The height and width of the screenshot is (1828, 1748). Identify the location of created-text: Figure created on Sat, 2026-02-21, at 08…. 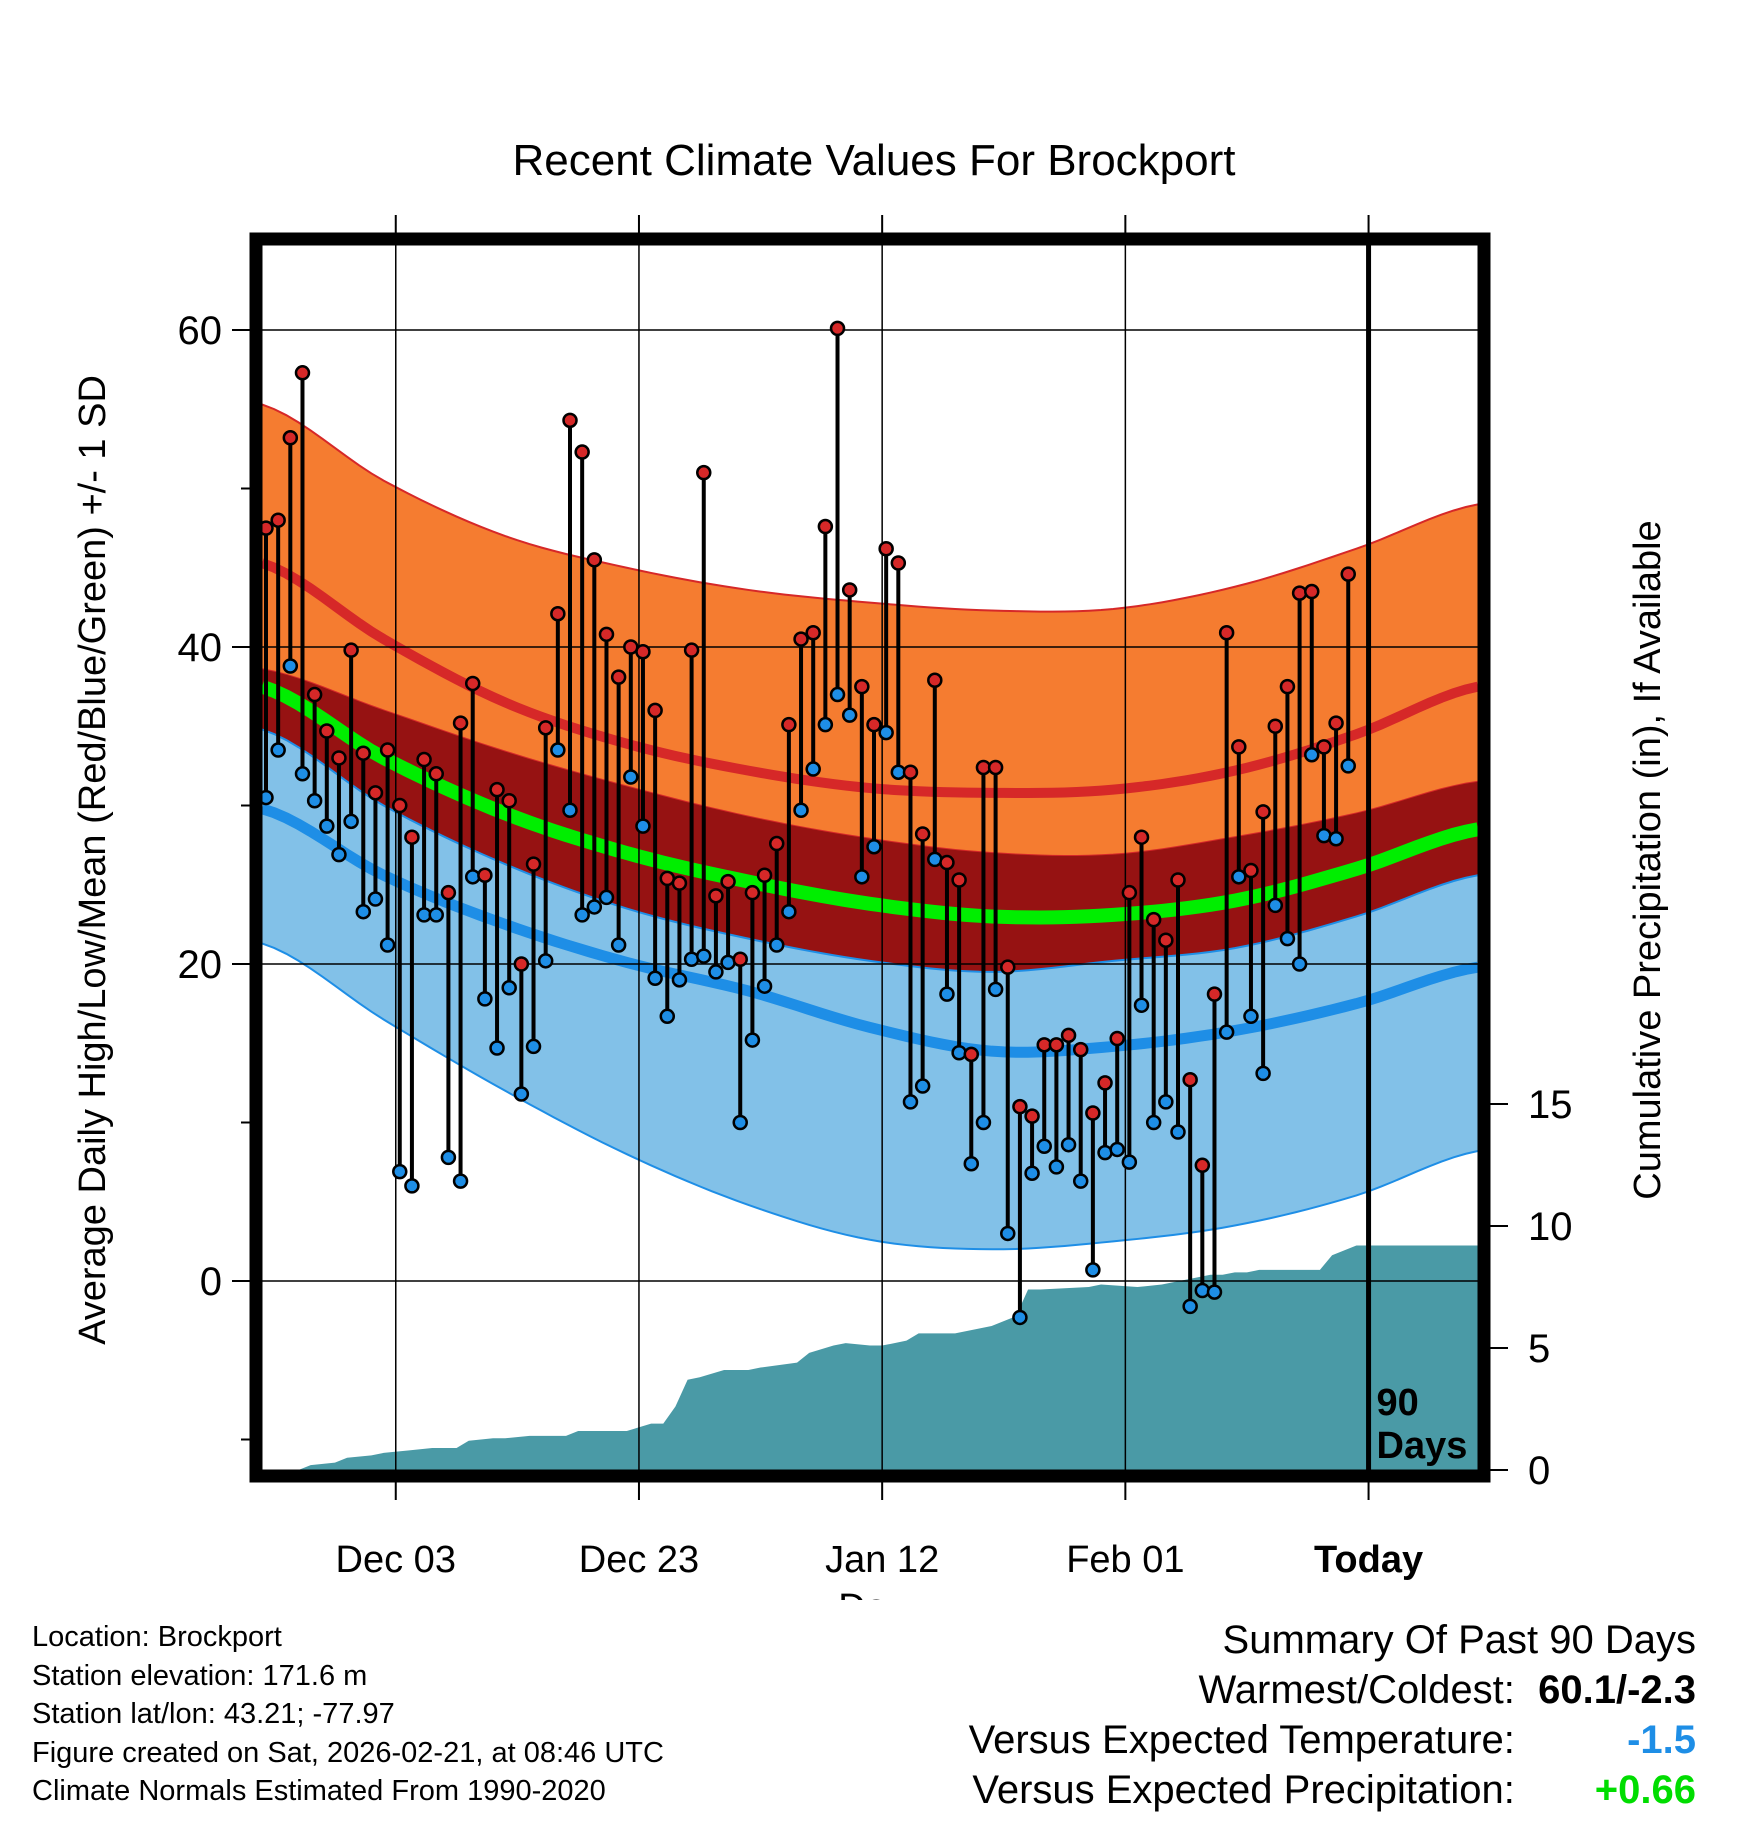
(348, 1752).